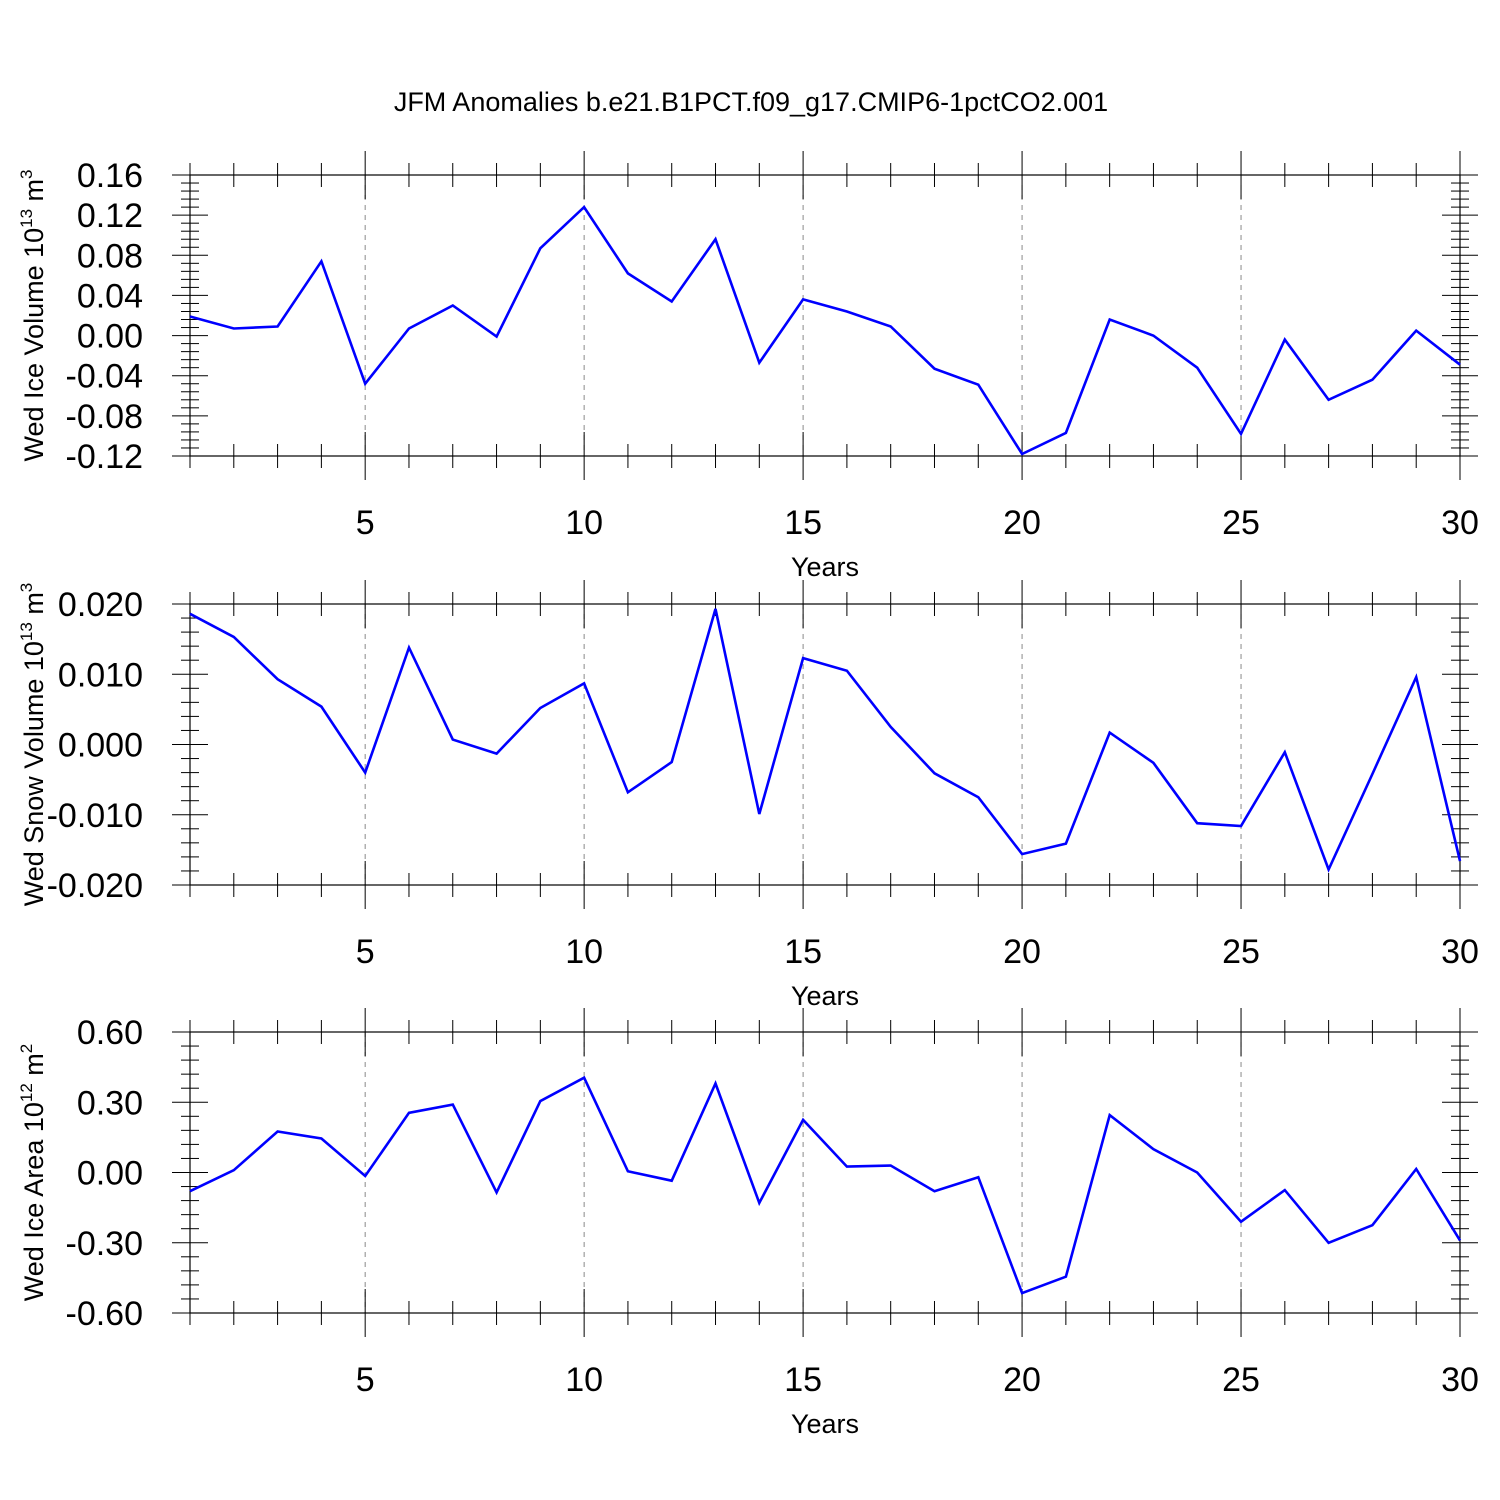 Image resolution: width=1500 pixels, height=1500 pixels. I want to click on y-axis-label: Wed Ice Volume 1013 m3, so click(33, 315).